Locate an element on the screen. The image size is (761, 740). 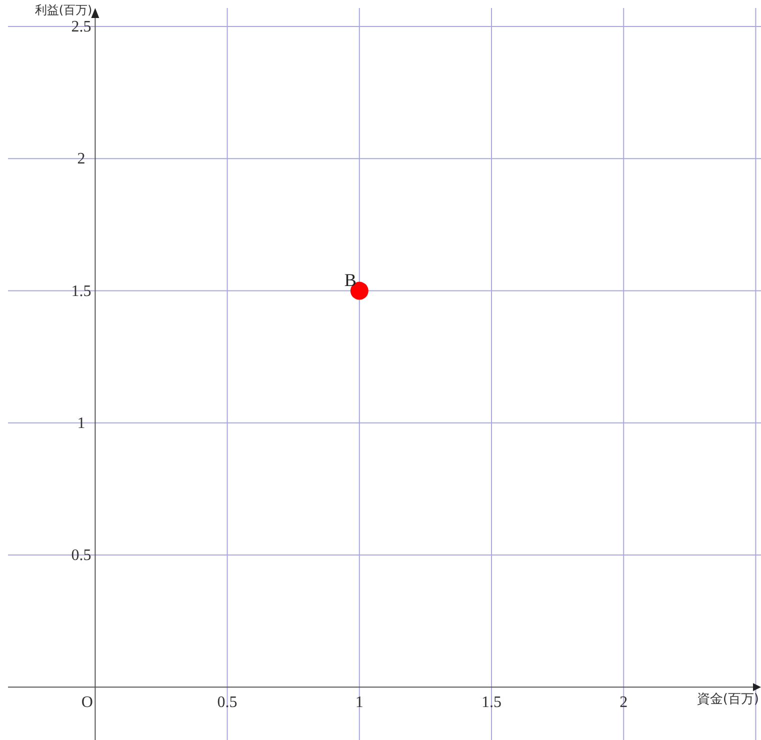
x-axis-title: 資金(百万) is located at coordinates (727, 700).